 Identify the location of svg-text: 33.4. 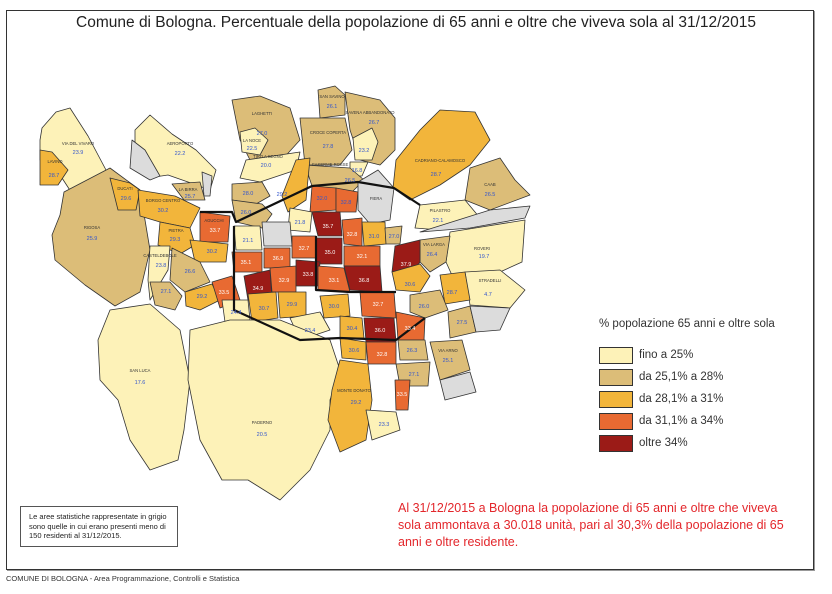
(410, 329).